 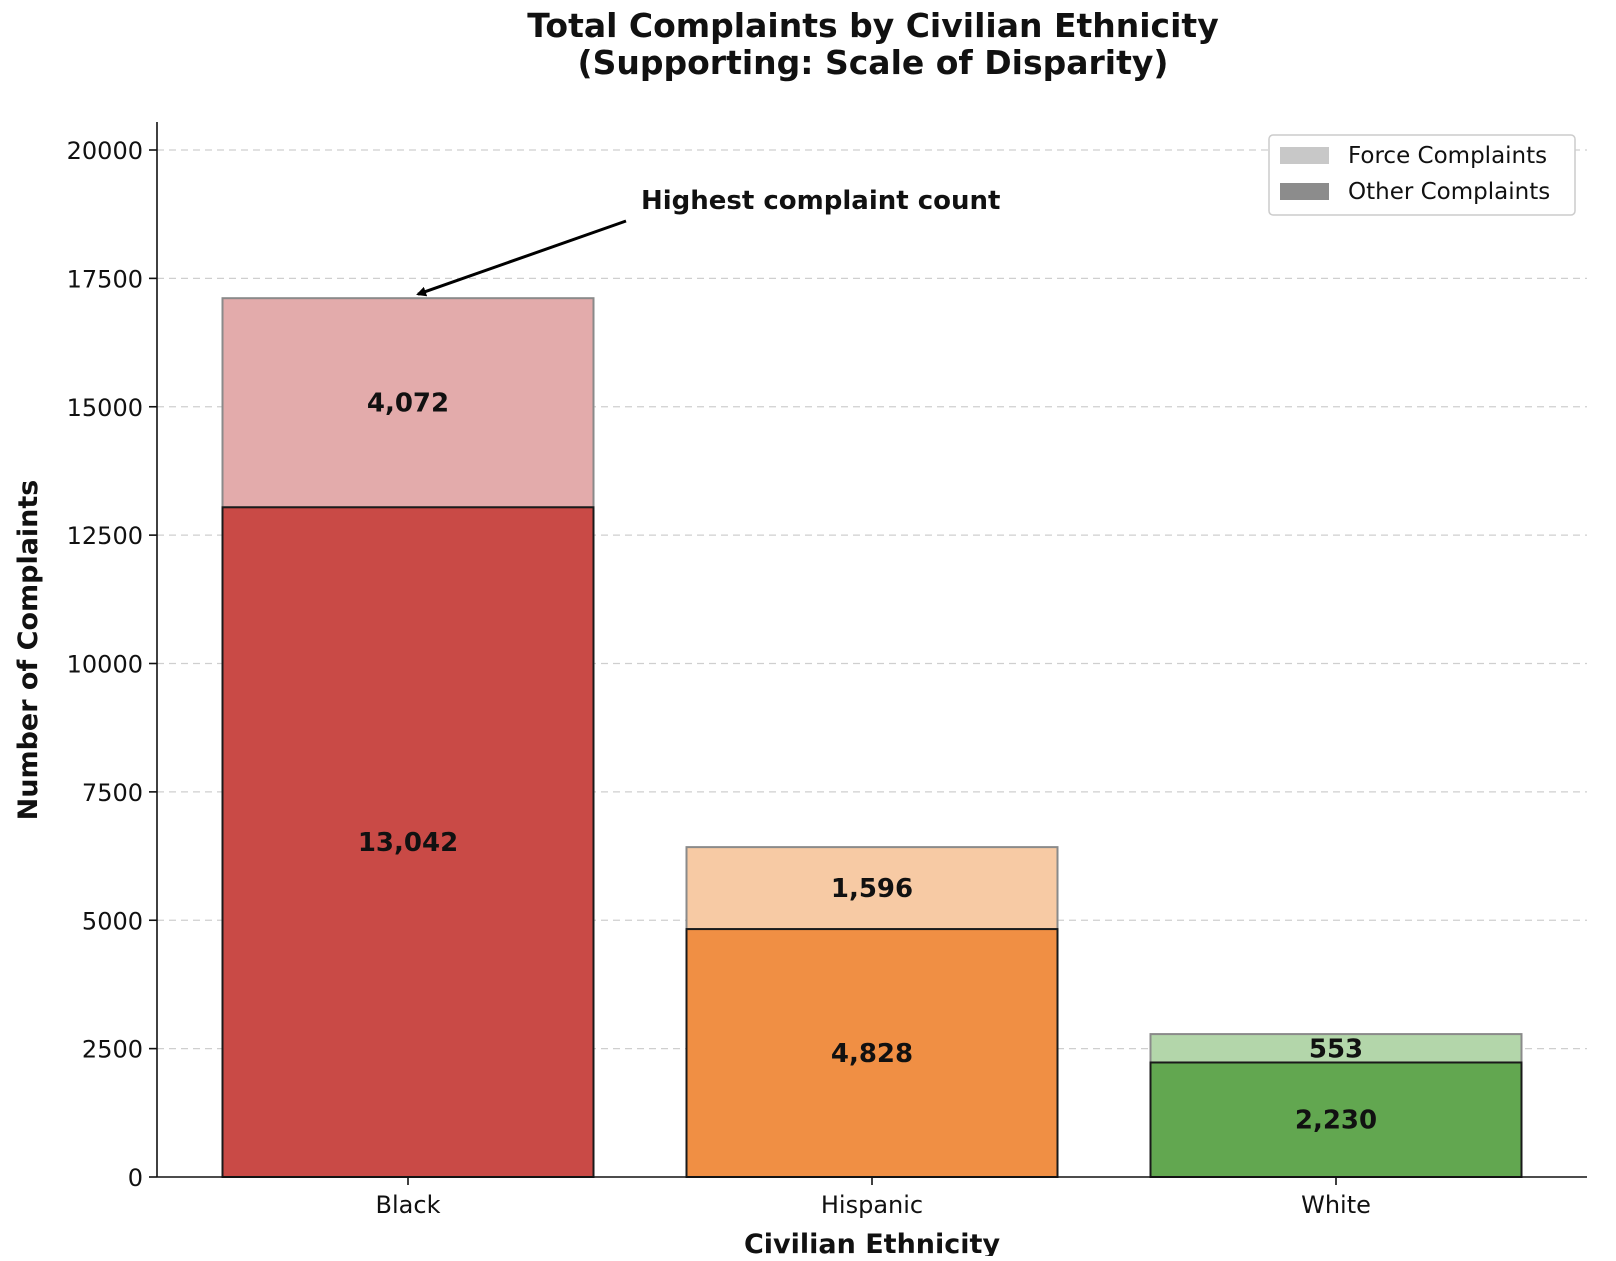 What do you see at coordinates (521, 258) in the screenshot?
I see `annotation-arrow` at bounding box center [521, 258].